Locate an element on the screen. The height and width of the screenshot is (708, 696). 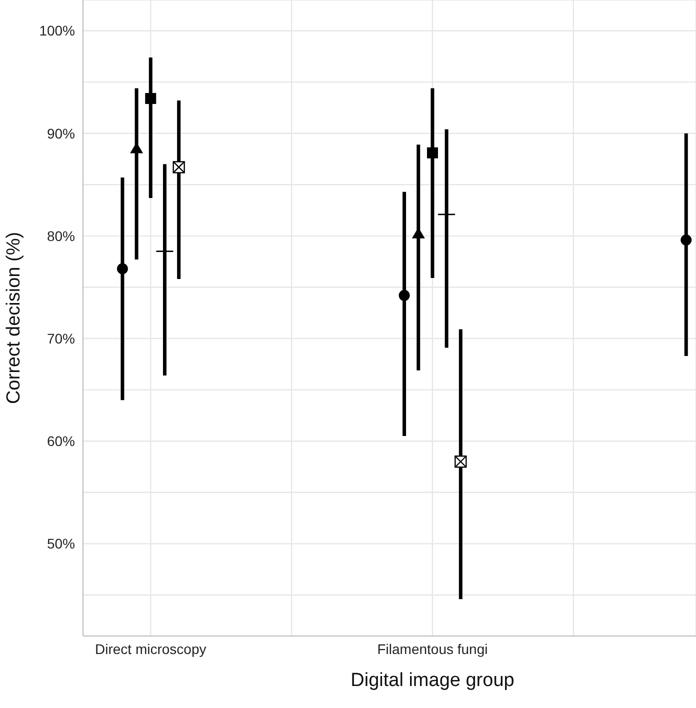
x-tick-label: Direct microscopy is located at coordinates (150, 648).